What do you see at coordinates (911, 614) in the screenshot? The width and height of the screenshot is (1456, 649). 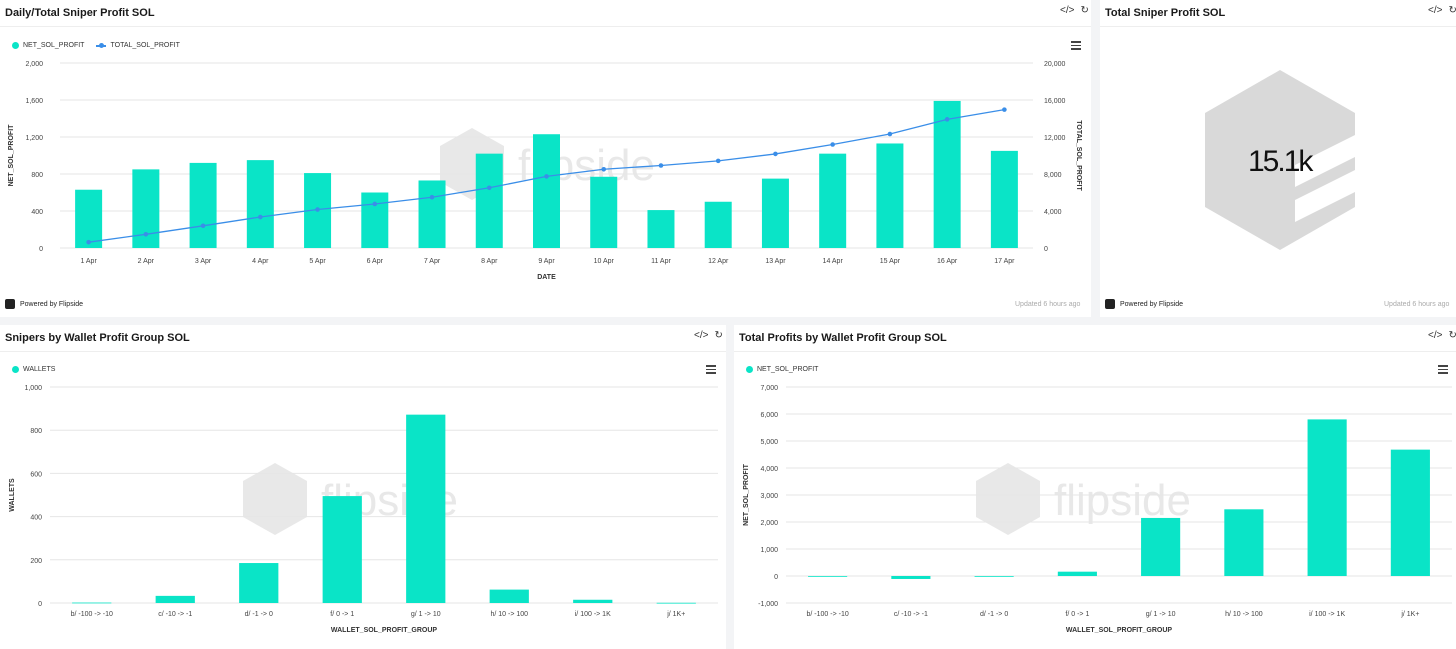 I see `x-tick-label: c/ -10 -> -1` at bounding box center [911, 614].